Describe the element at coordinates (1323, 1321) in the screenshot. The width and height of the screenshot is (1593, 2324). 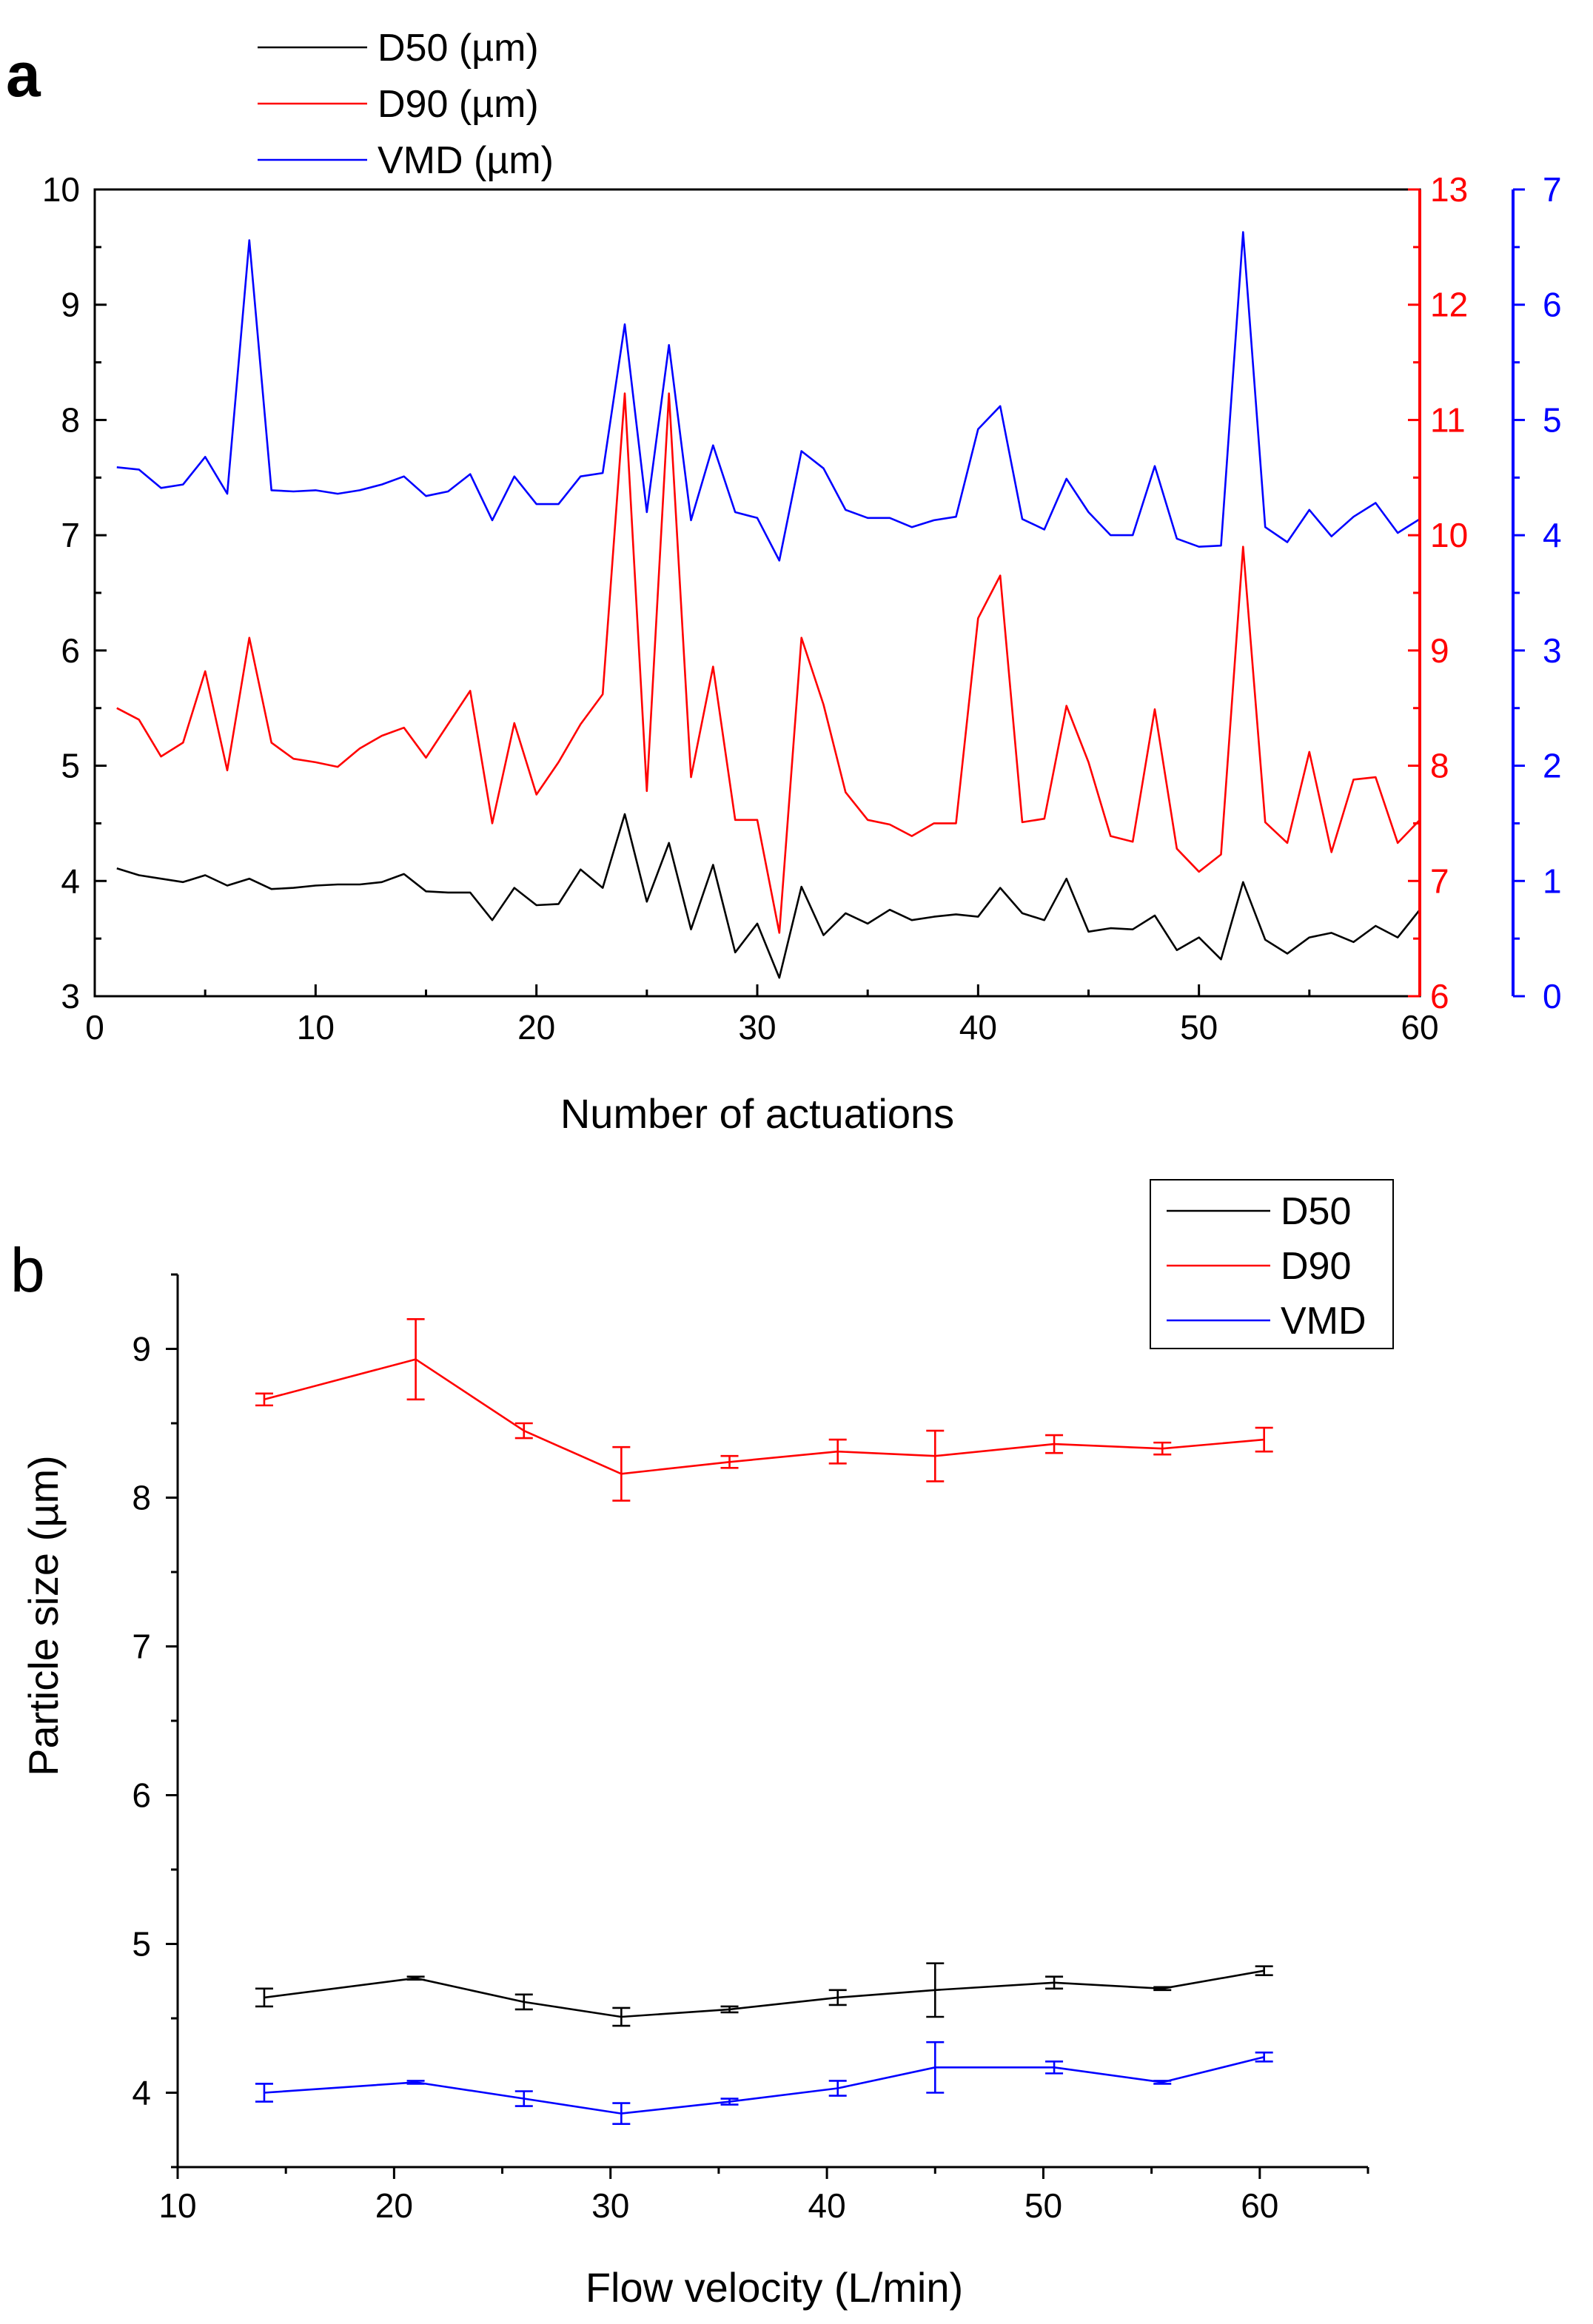
I see `chart-b-legend-label-2: VMD` at that location.